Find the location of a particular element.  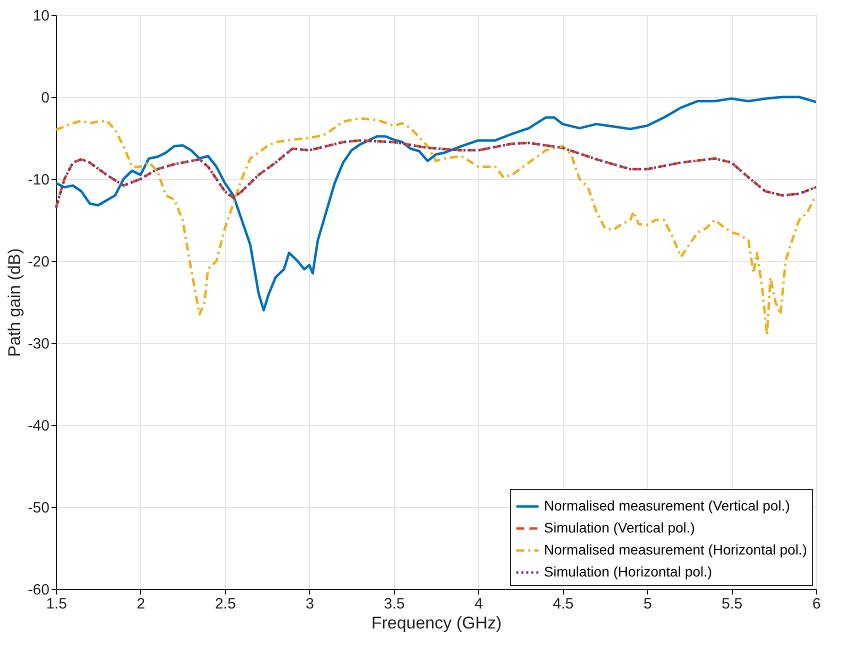

legend-label: Simulation (Vertical pol.) is located at coordinates (619, 528).